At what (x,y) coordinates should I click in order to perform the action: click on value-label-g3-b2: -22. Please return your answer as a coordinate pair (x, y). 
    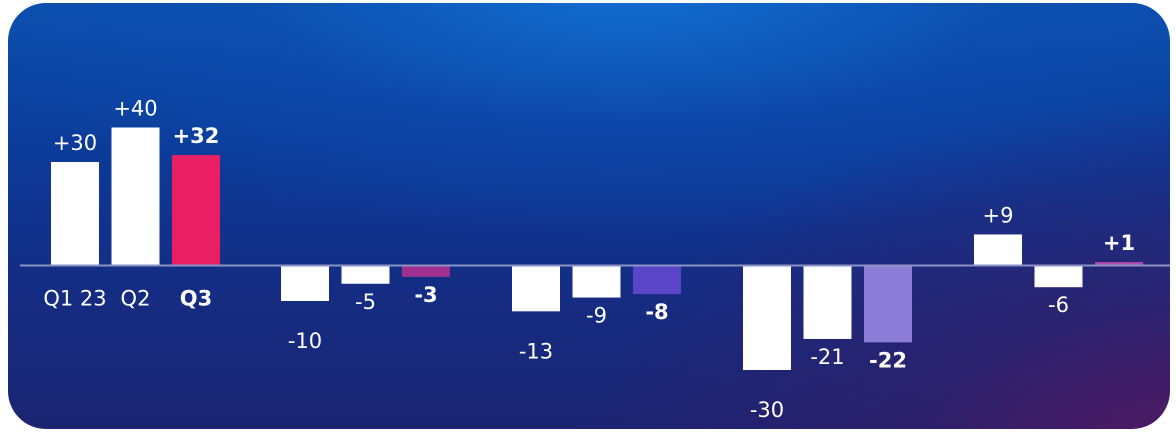
    Looking at the image, I should click on (888, 360).